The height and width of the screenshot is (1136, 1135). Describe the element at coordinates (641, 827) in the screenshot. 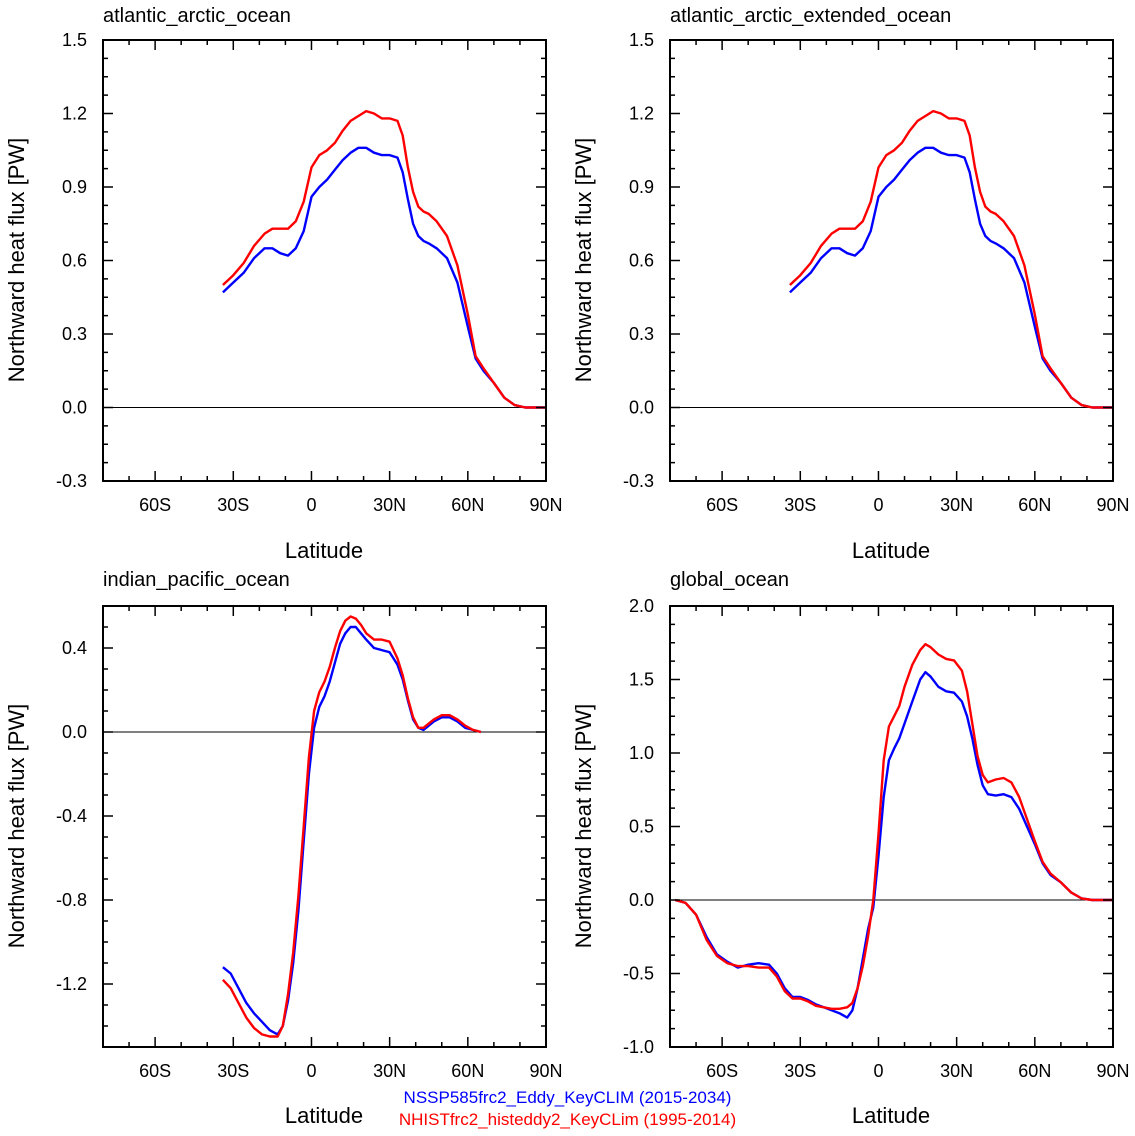

I see `y-tick-label: 0.5` at that location.